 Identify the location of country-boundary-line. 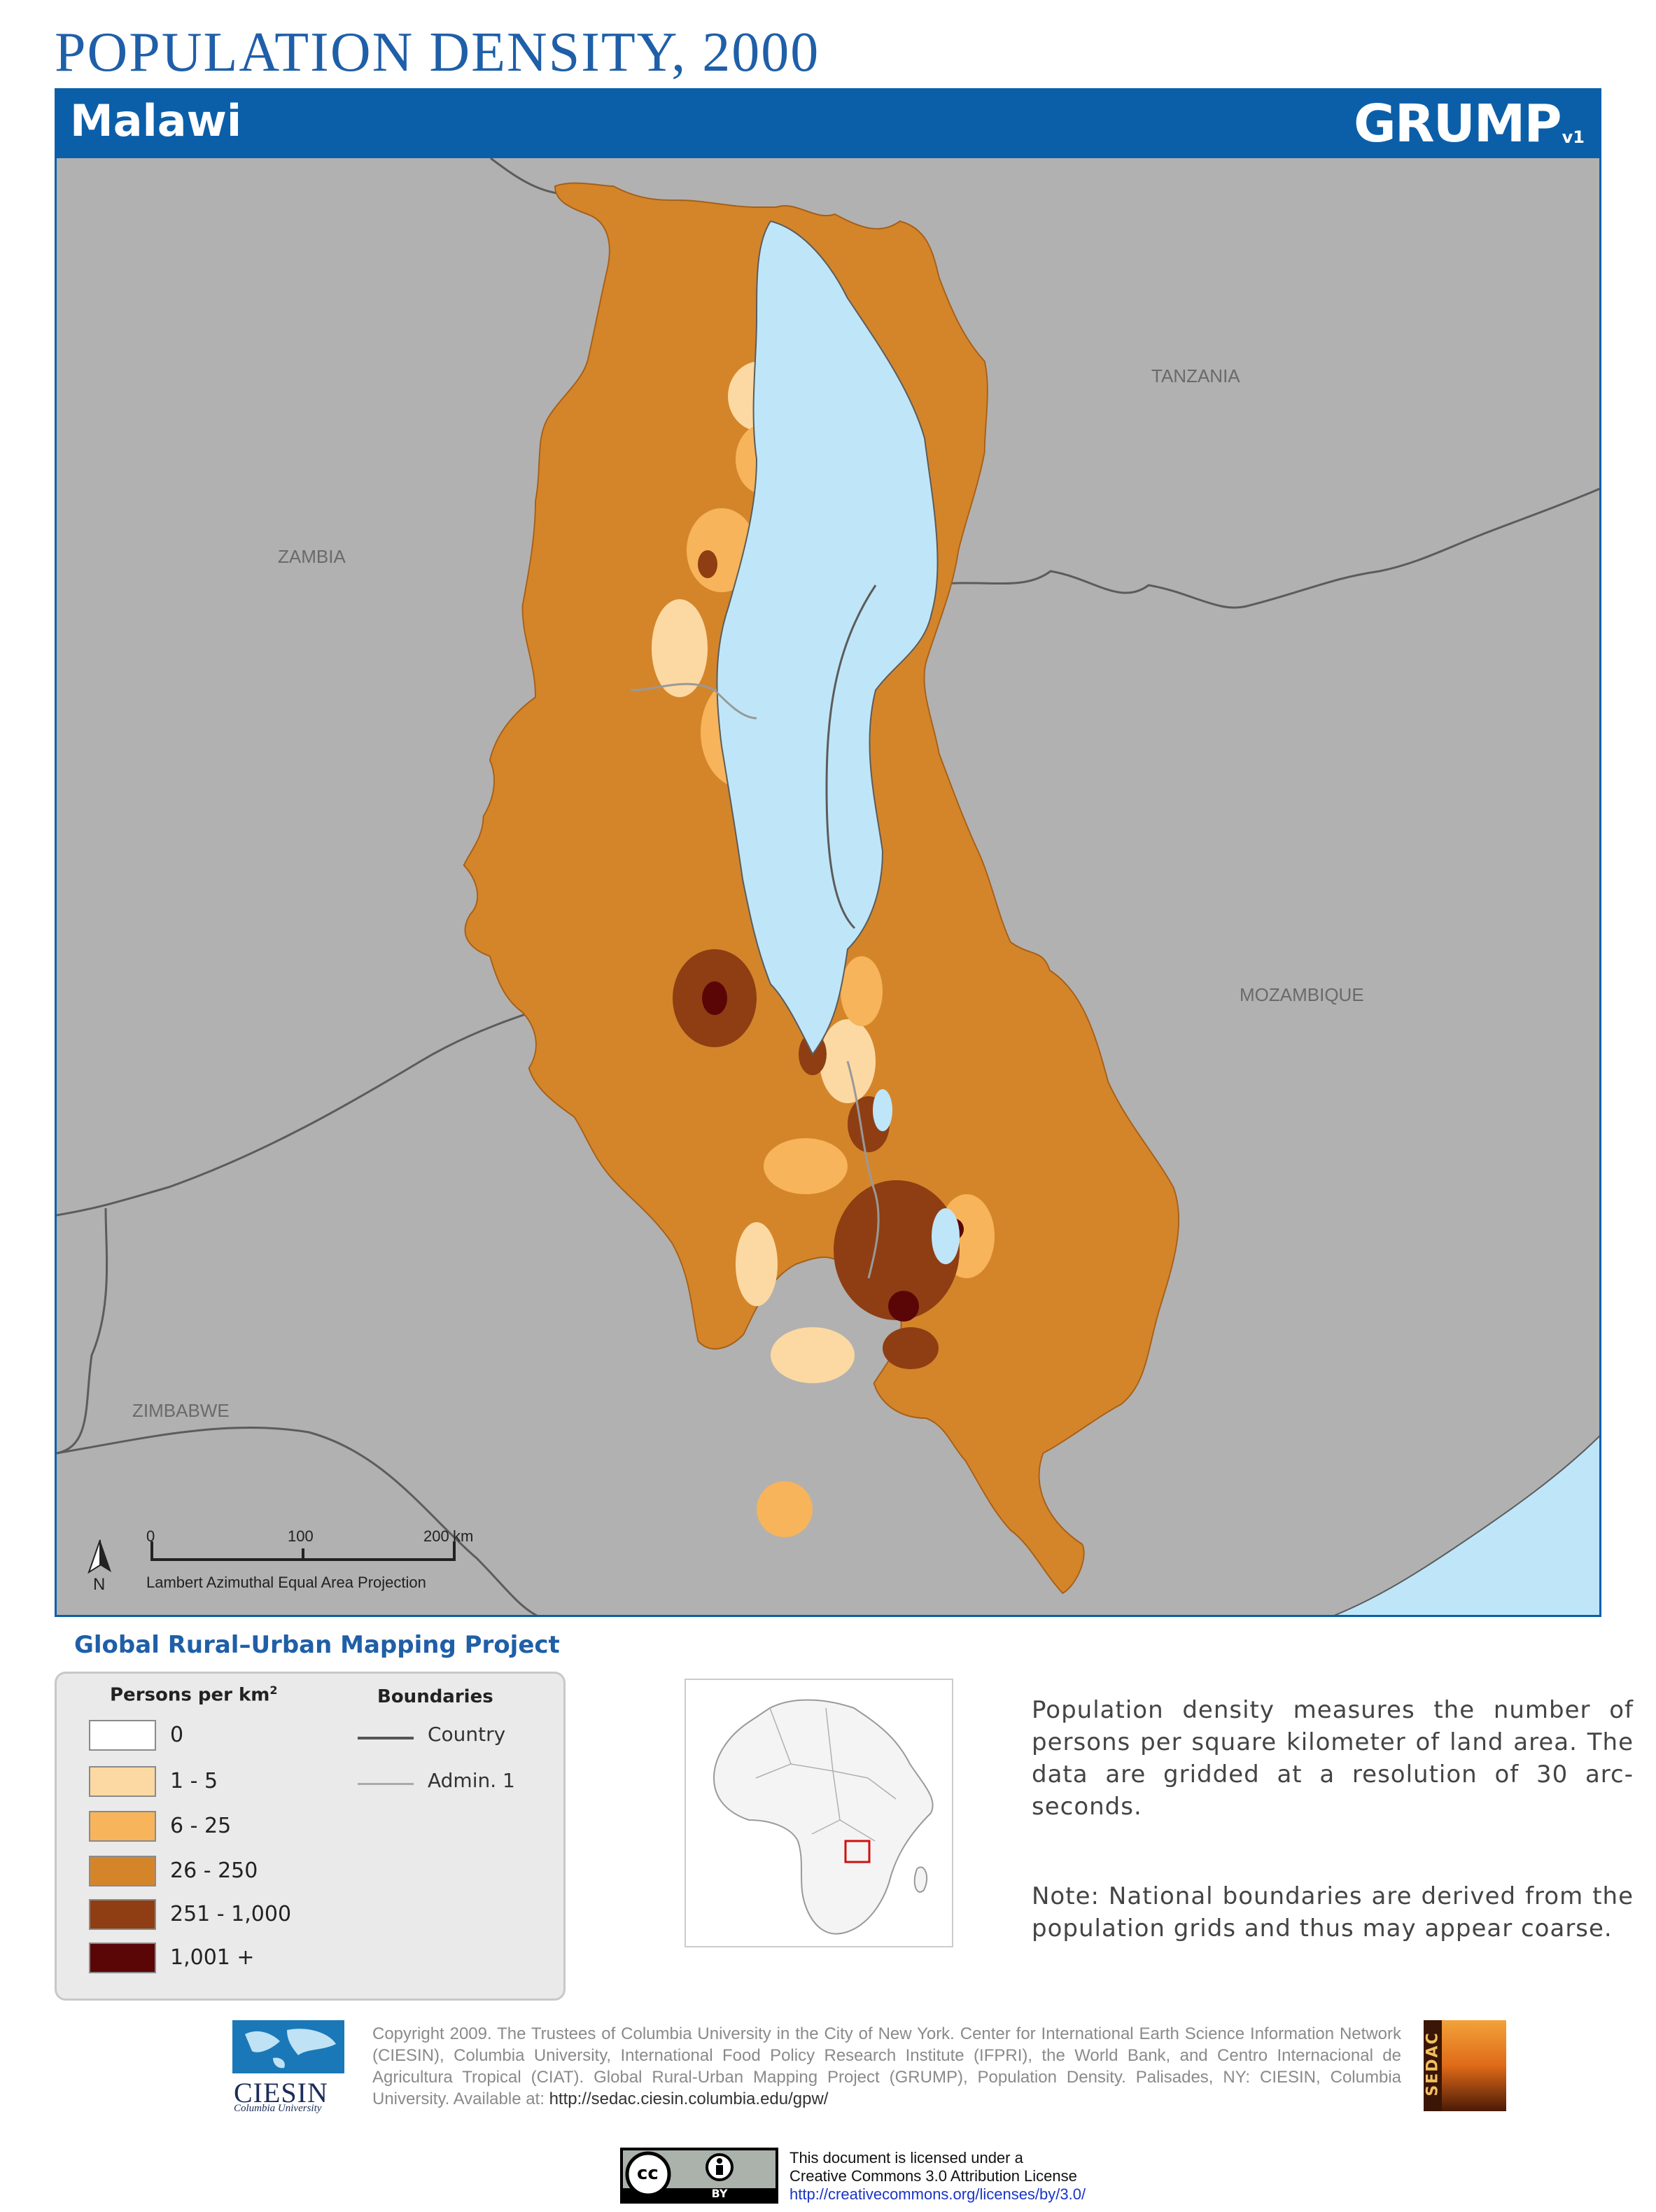
(386, 1738).